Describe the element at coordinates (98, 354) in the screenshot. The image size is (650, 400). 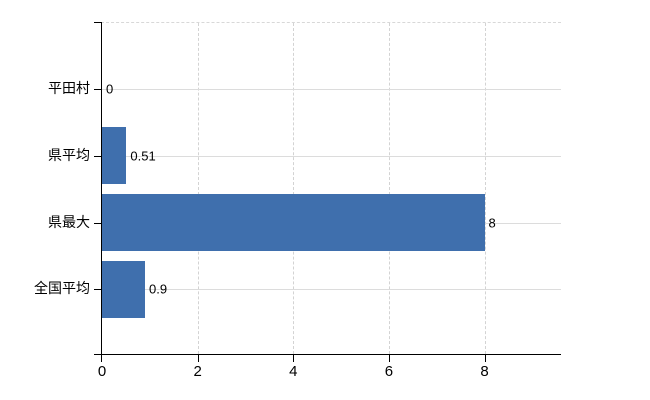
I see `x-axis-left-extension` at that location.